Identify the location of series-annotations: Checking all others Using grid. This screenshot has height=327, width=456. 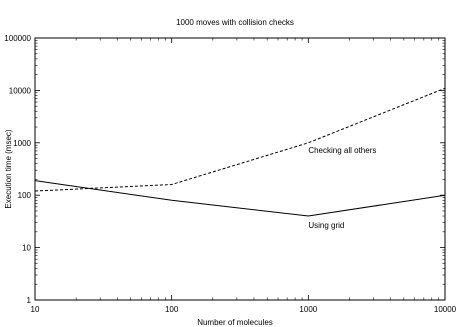
(342, 188).